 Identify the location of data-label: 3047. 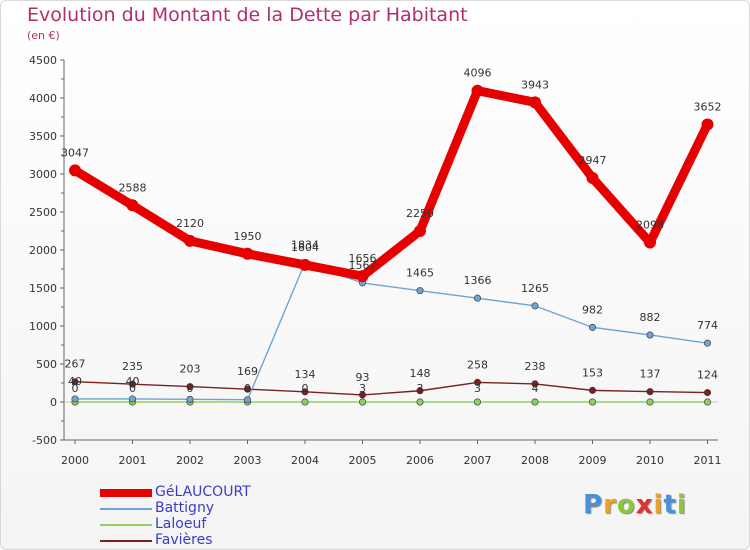
(75, 152).